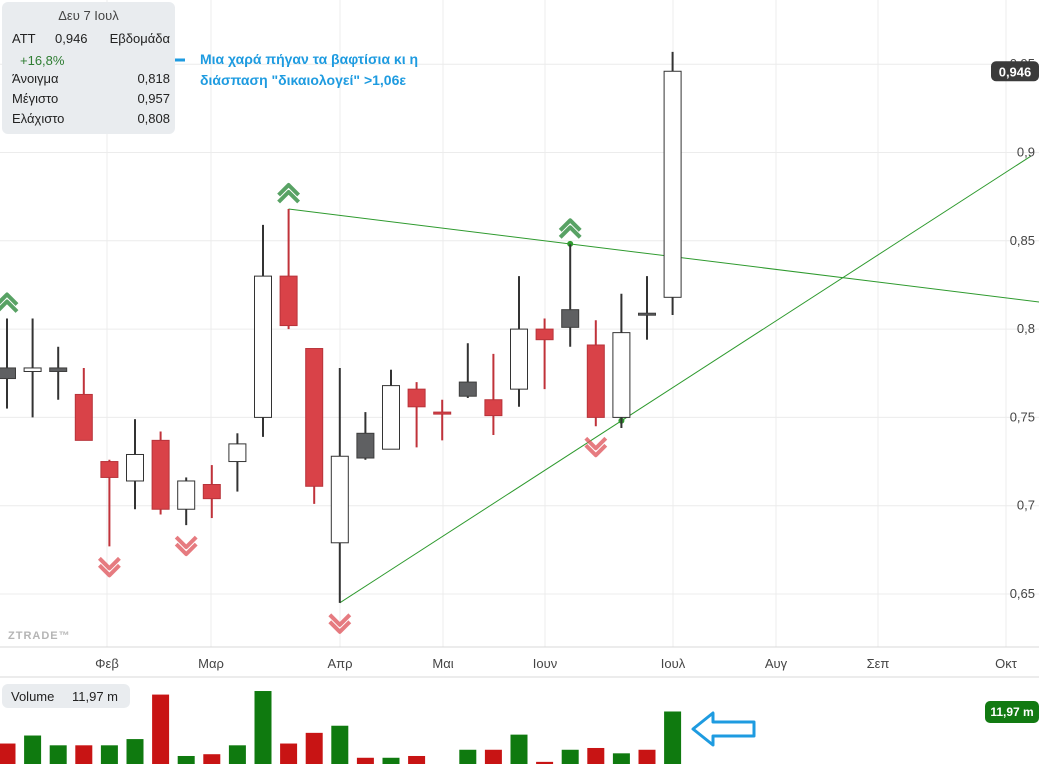  What do you see at coordinates (776, 663) in the screenshot?
I see `x-tick-label: Αυγ` at bounding box center [776, 663].